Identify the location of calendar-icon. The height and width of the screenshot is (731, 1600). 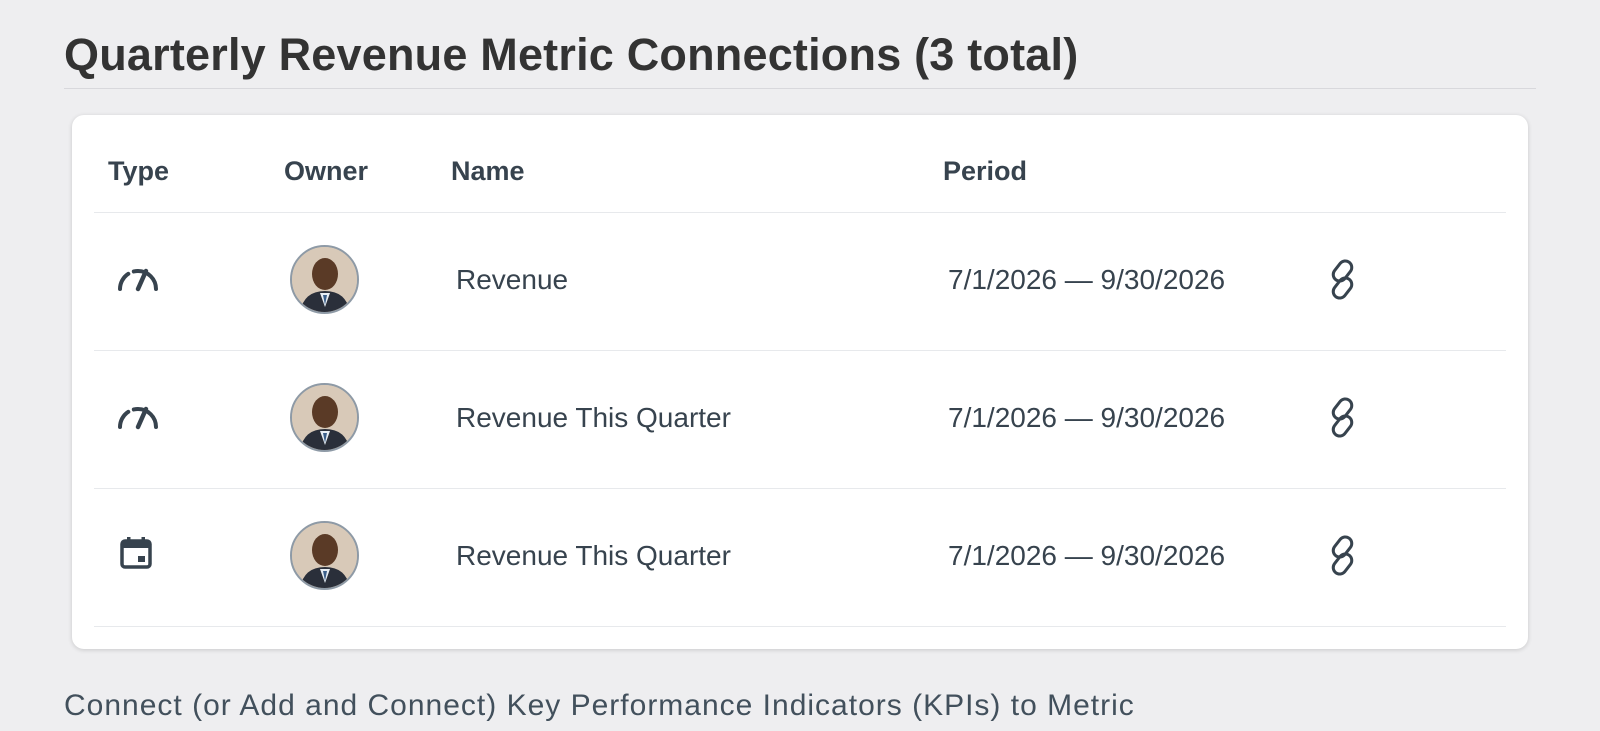
(138, 555).